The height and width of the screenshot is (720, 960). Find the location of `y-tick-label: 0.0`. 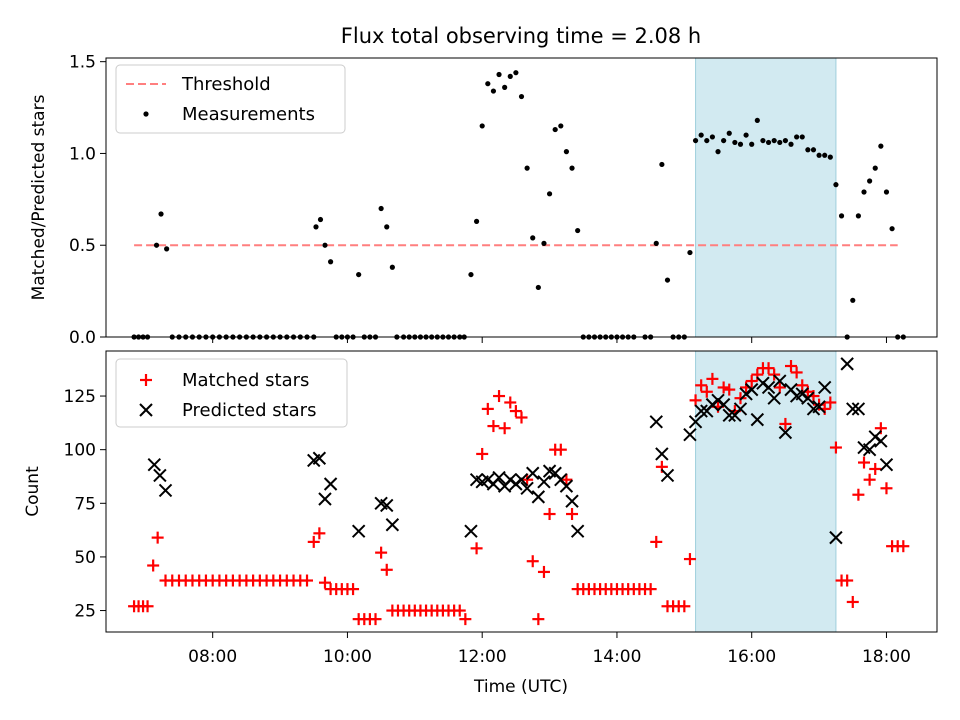

y-tick-label: 0.0 is located at coordinates (82, 338).